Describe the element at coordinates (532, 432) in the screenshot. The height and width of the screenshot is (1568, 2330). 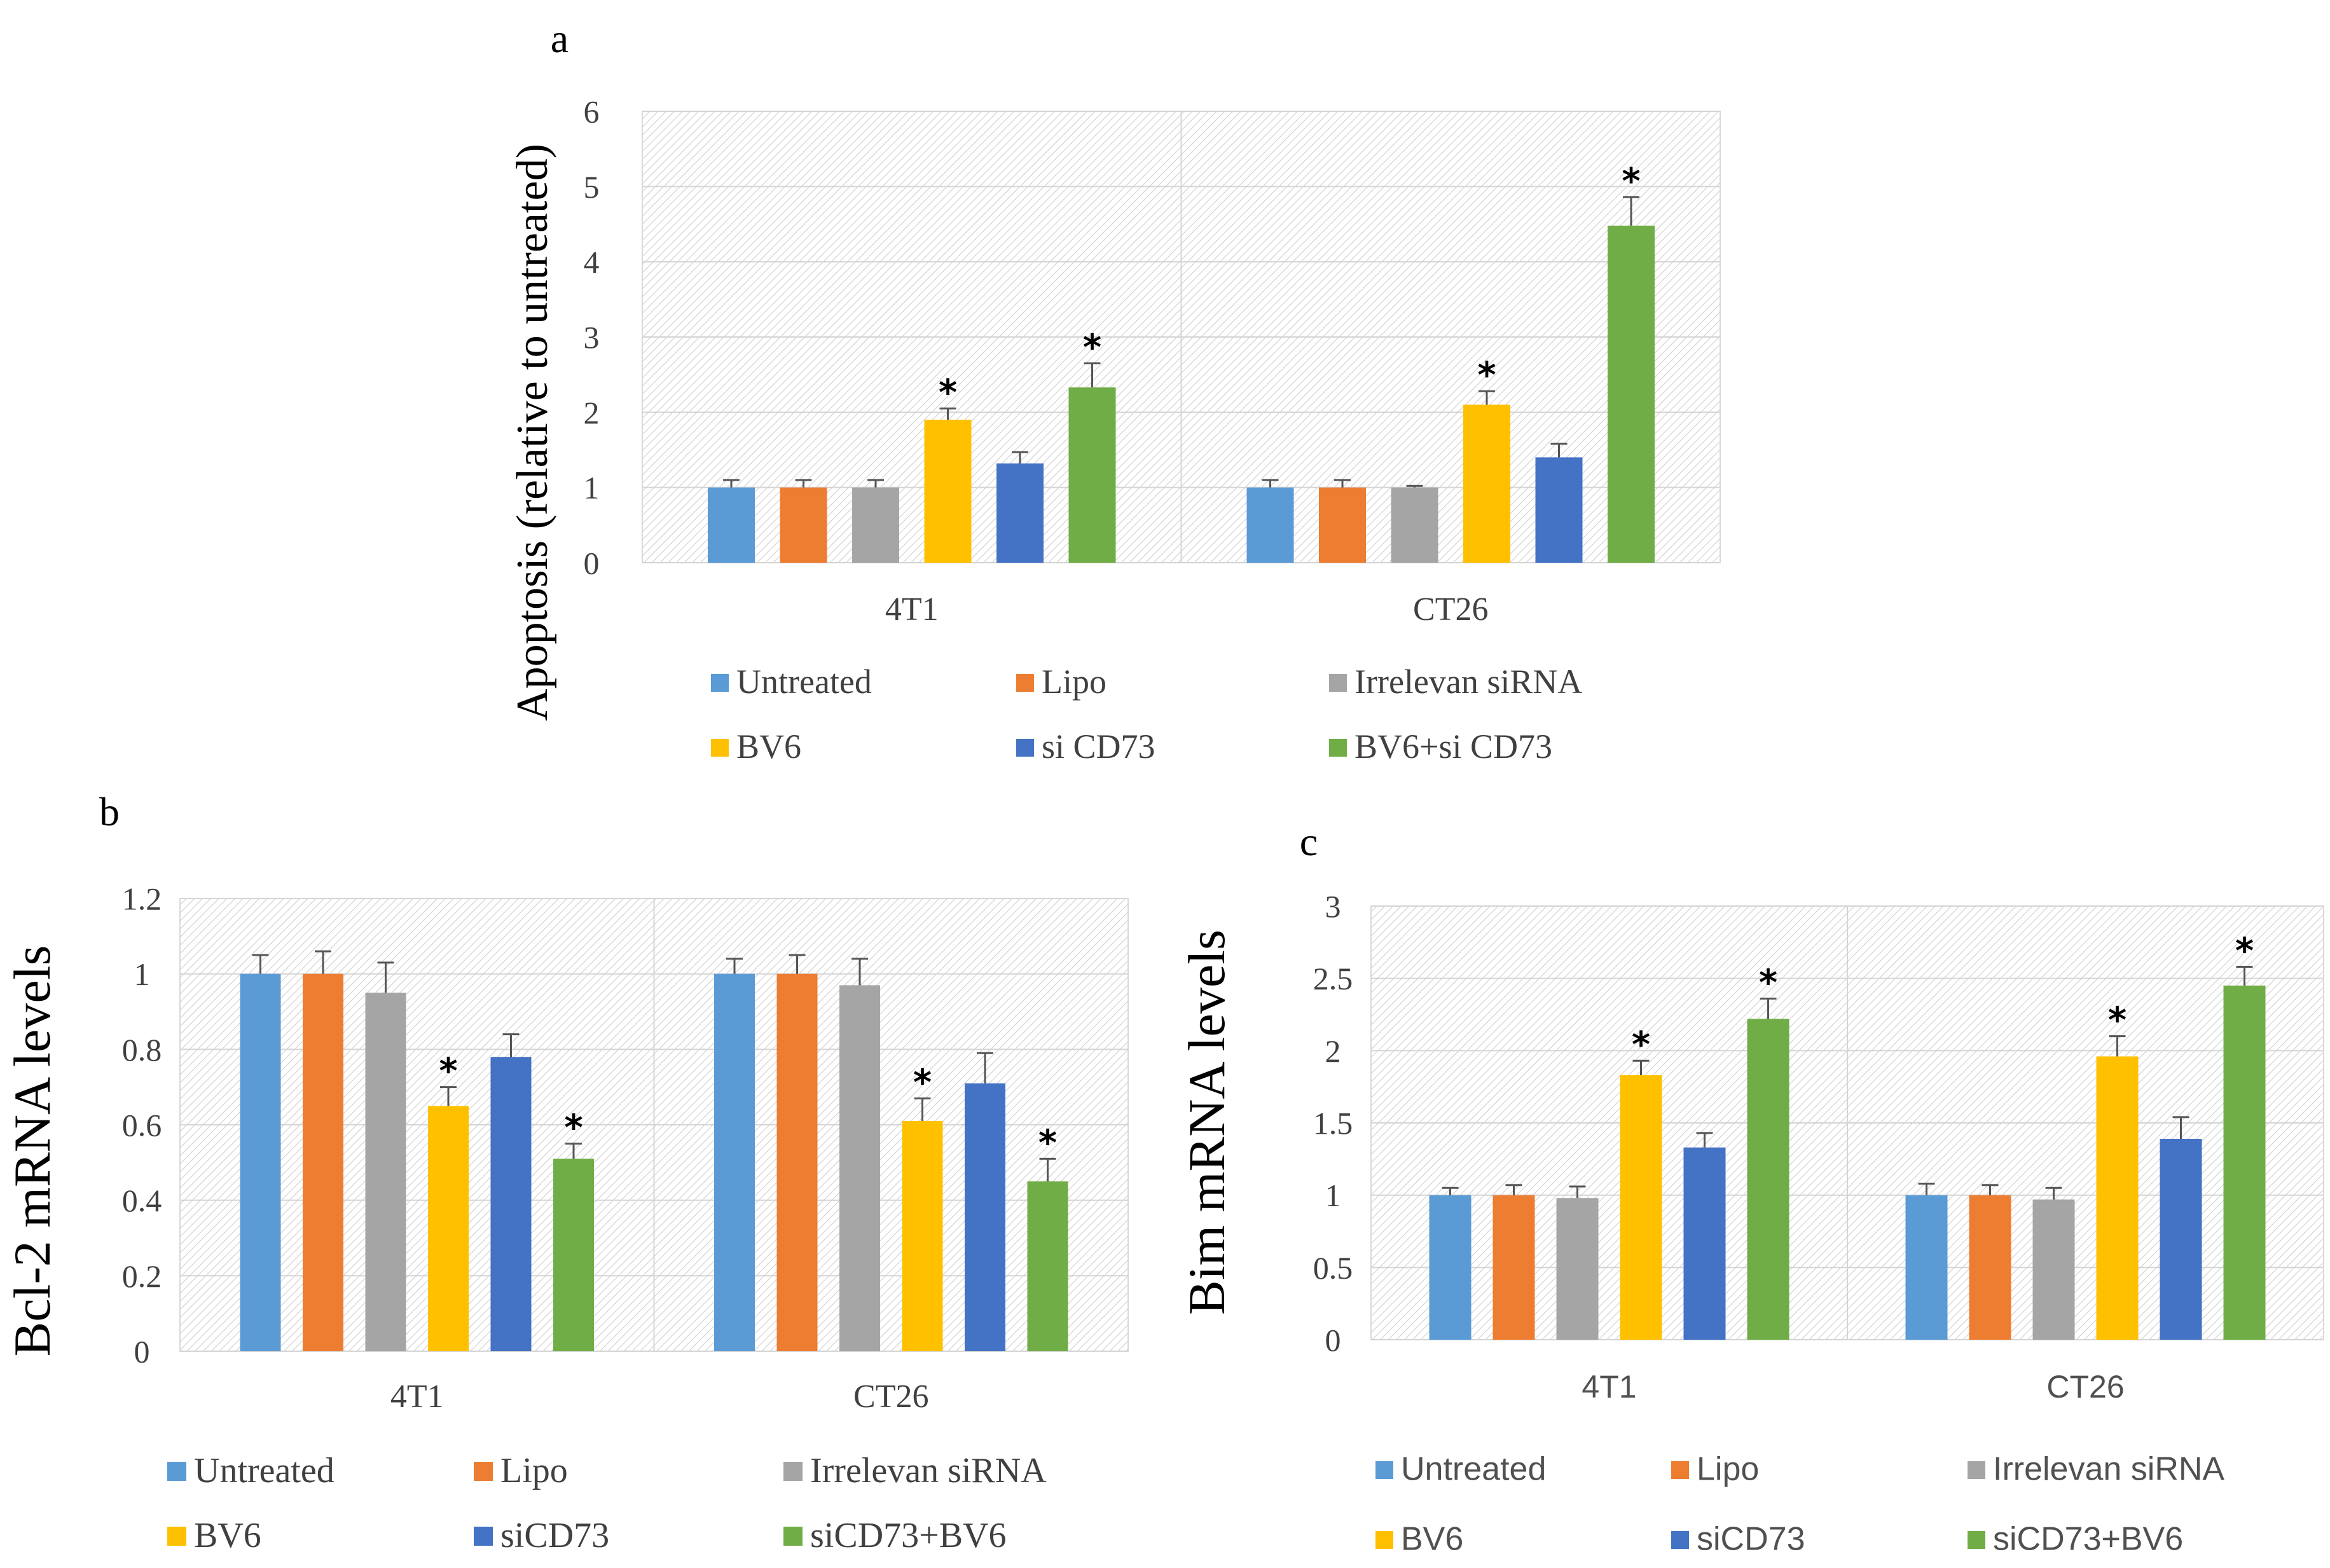
I see `panel-a-y-axis-label: Apoptosis (relative to untreated)` at that location.